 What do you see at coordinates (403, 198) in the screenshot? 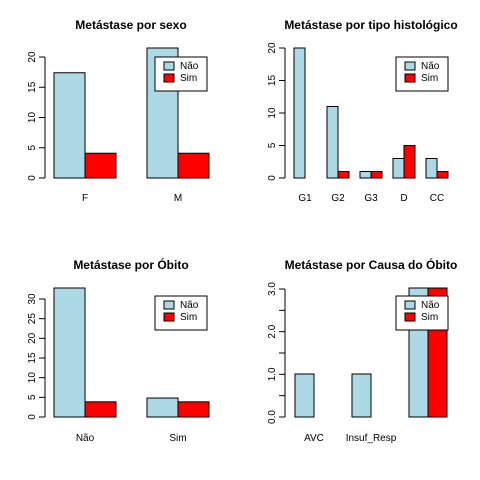
I see `x-tick-label: D` at bounding box center [403, 198].